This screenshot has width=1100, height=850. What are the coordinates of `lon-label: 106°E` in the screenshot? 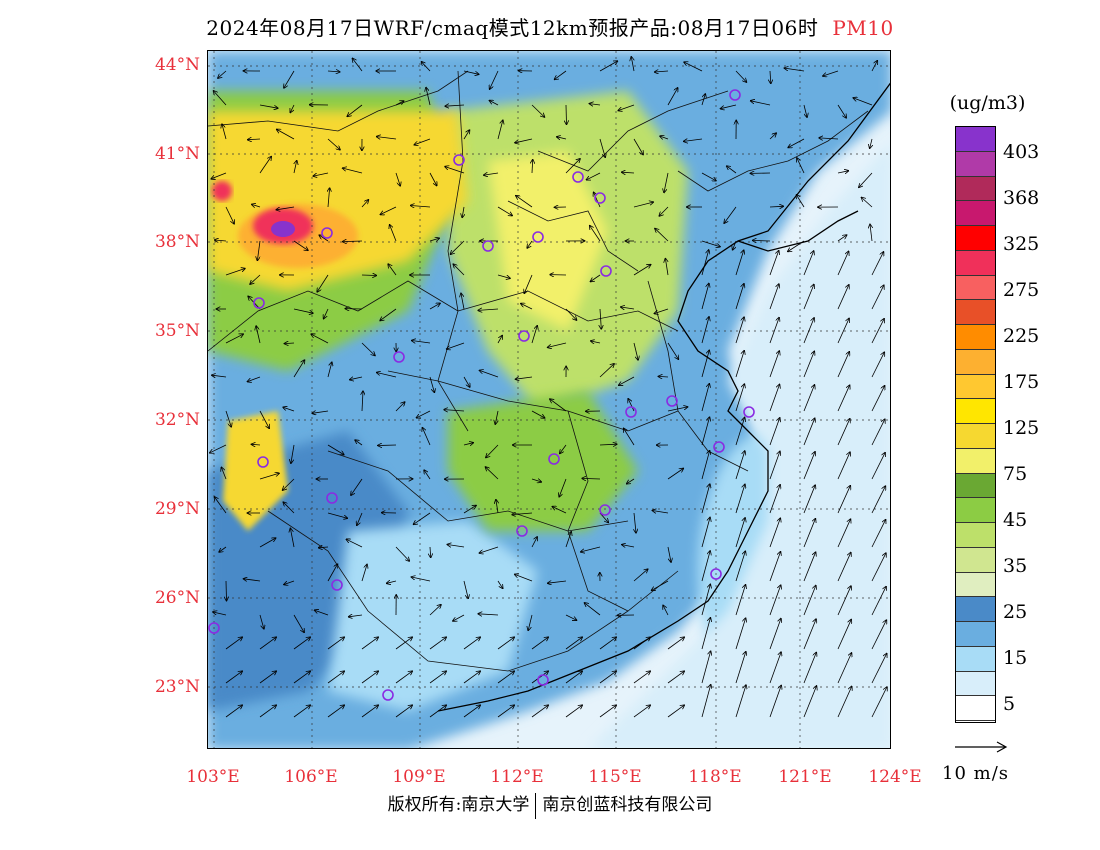 It's located at (311, 777).